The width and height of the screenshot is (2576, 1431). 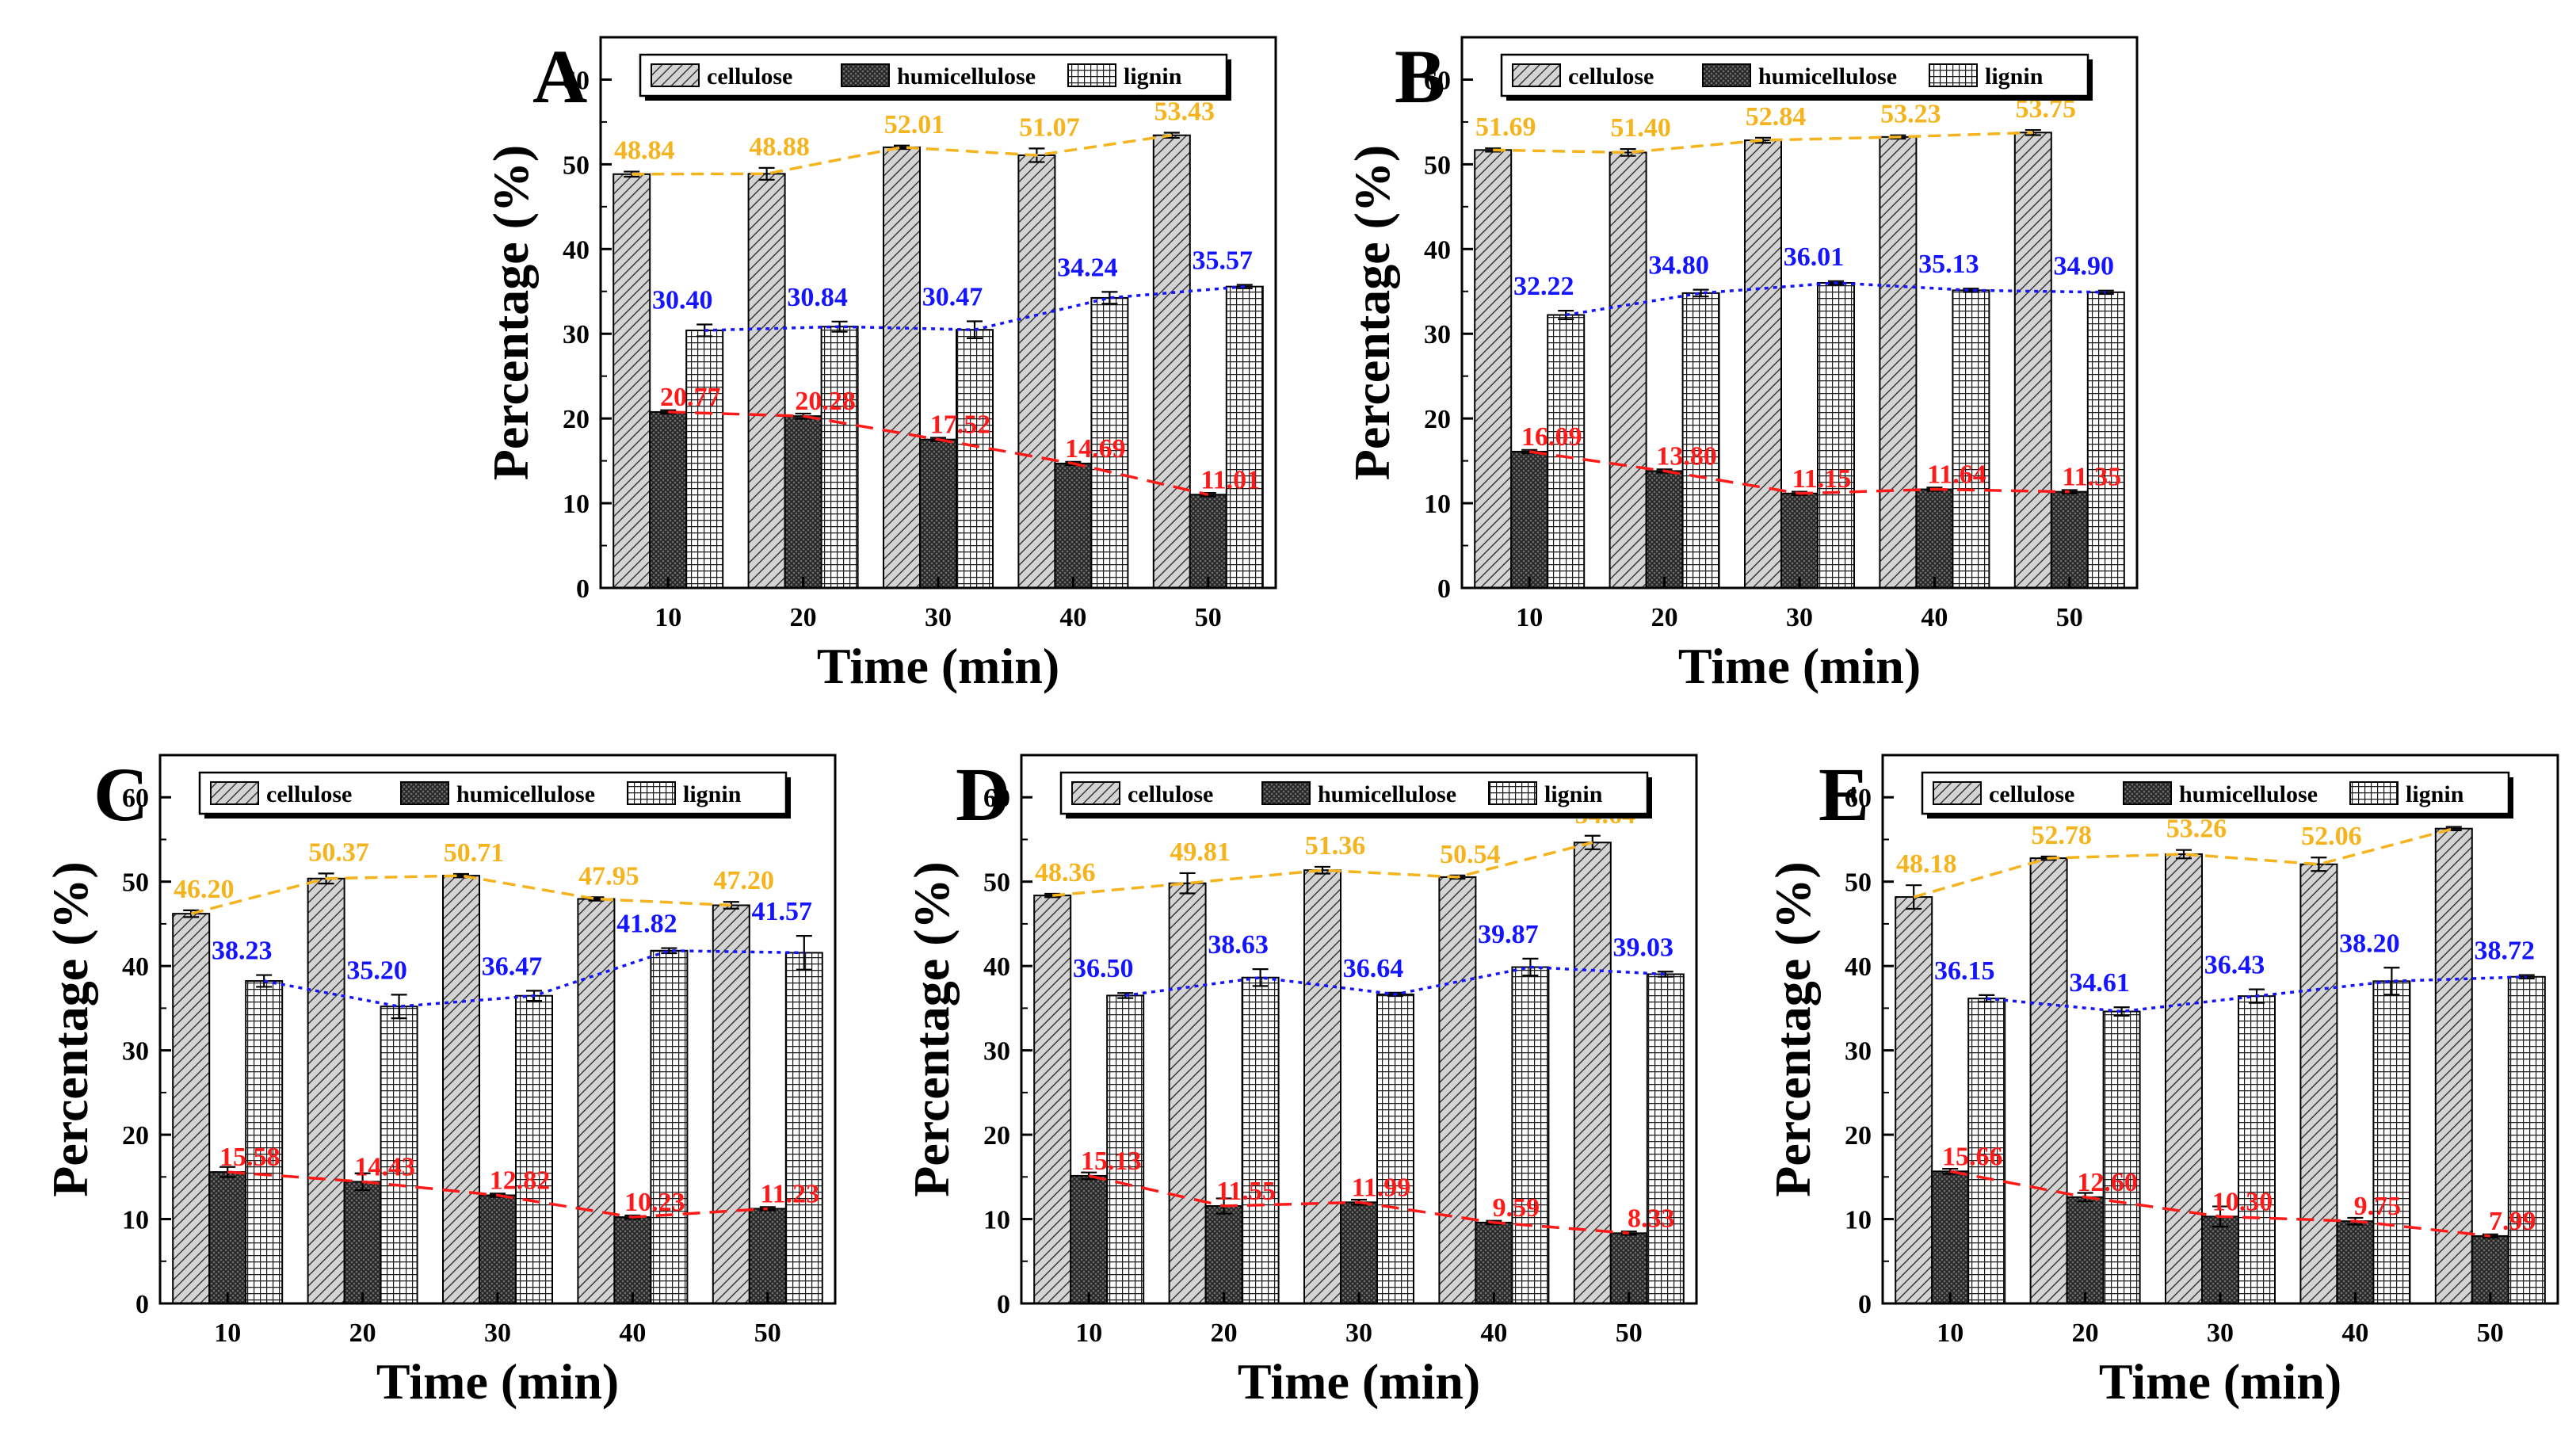 What do you see at coordinates (533, 979) in the screenshot?
I see `trend-line-lignin` at bounding box center [533, 979].